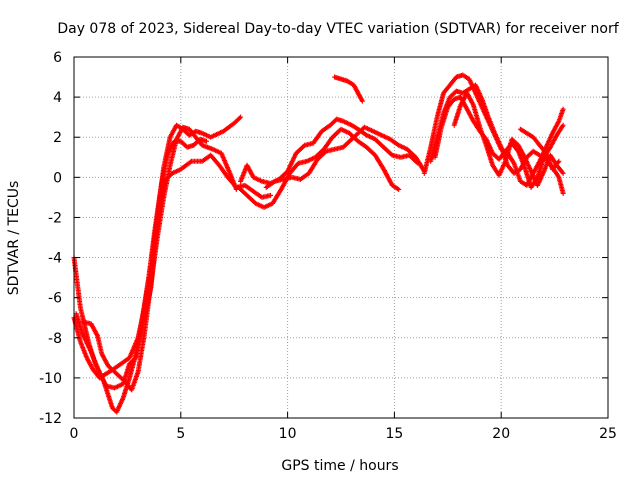 This screenshot has height=480, width=640. Describe the element at coordinates (608, 434) in the screenshot. I see `x-tick-label: 25` at that location.